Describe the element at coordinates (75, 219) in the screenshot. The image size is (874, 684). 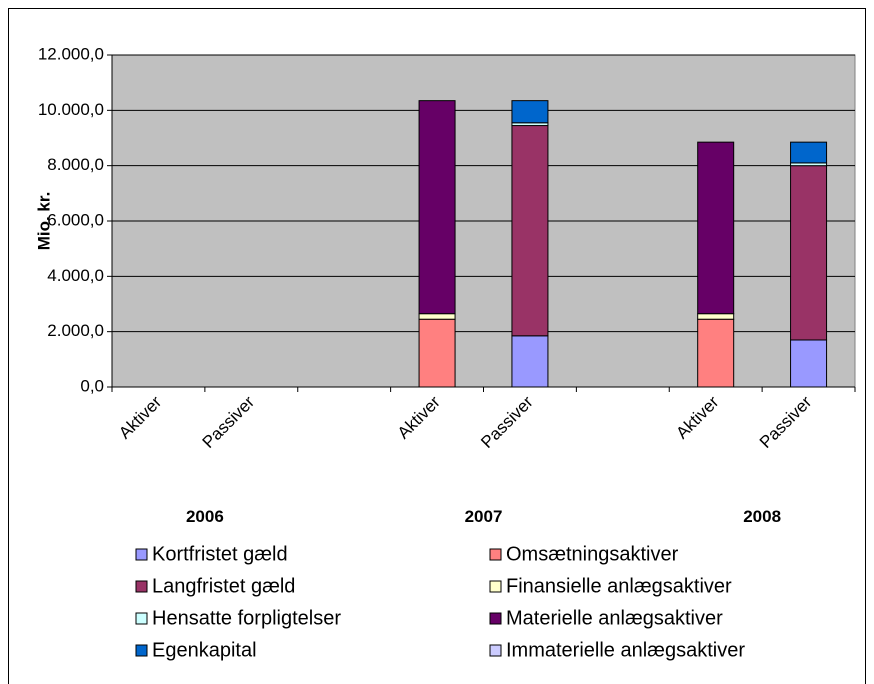
I see `y-tick-label: 6.000,0` at that location.